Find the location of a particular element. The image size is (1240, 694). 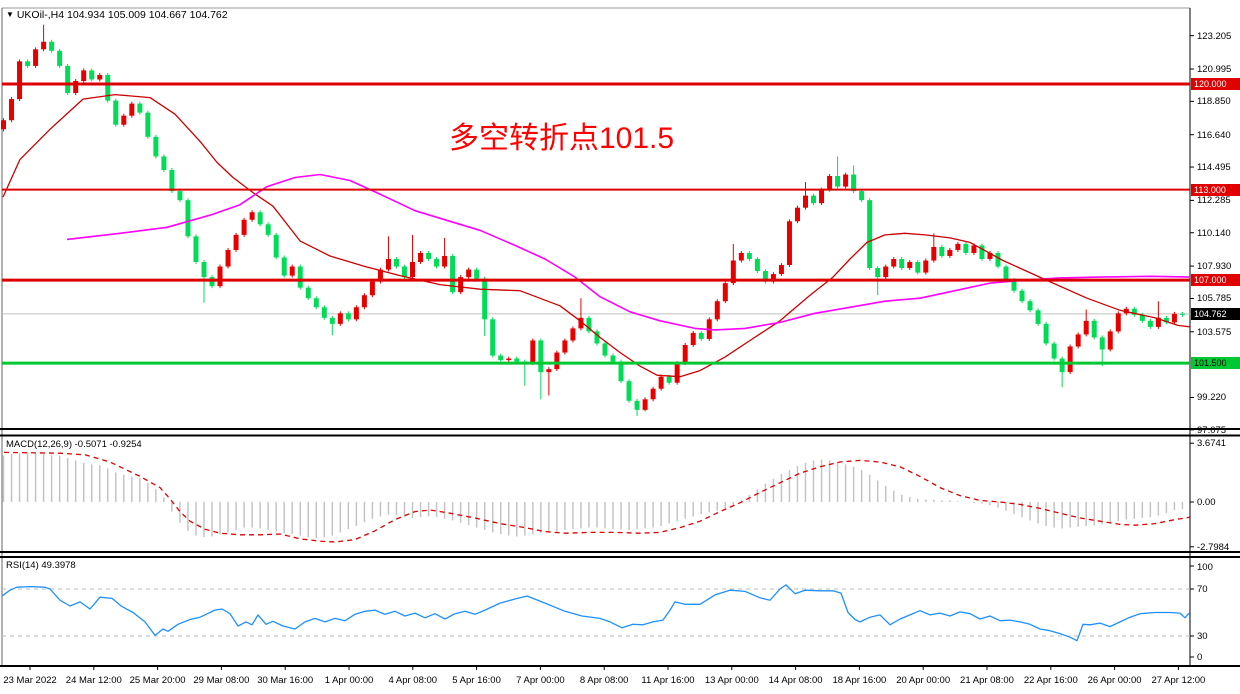

rsi-tick-label: 100 is located at coordinates (1205, 567).